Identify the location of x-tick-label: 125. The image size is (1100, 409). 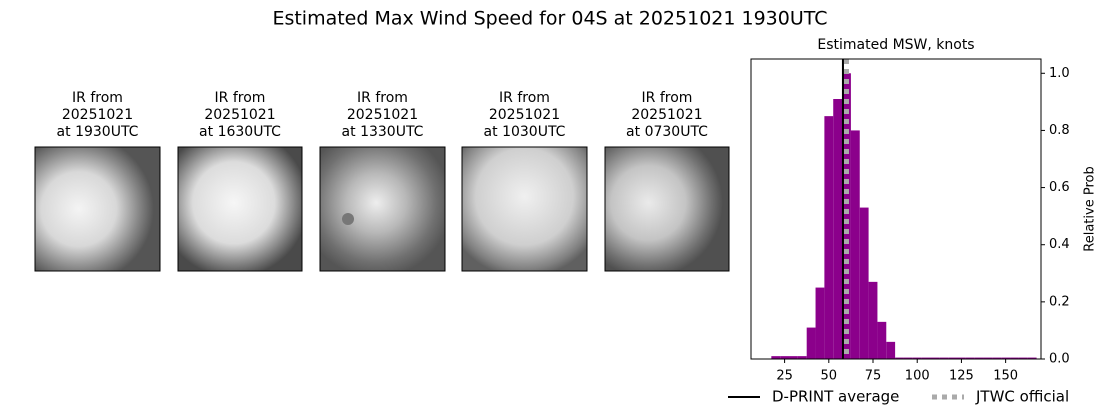
(961, 376).